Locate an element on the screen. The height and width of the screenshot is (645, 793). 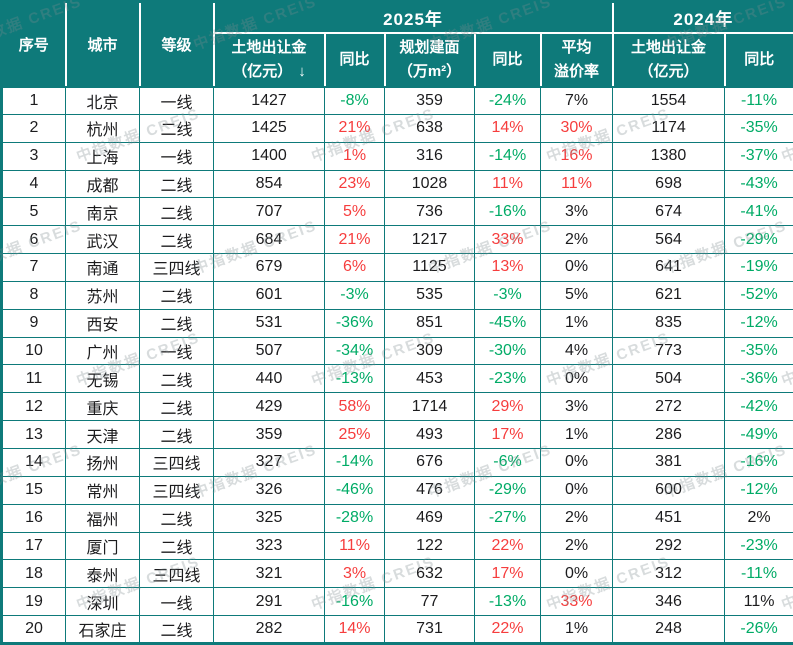
cell-area-2025-yoy: 17% is located at coordinates (507, 434).